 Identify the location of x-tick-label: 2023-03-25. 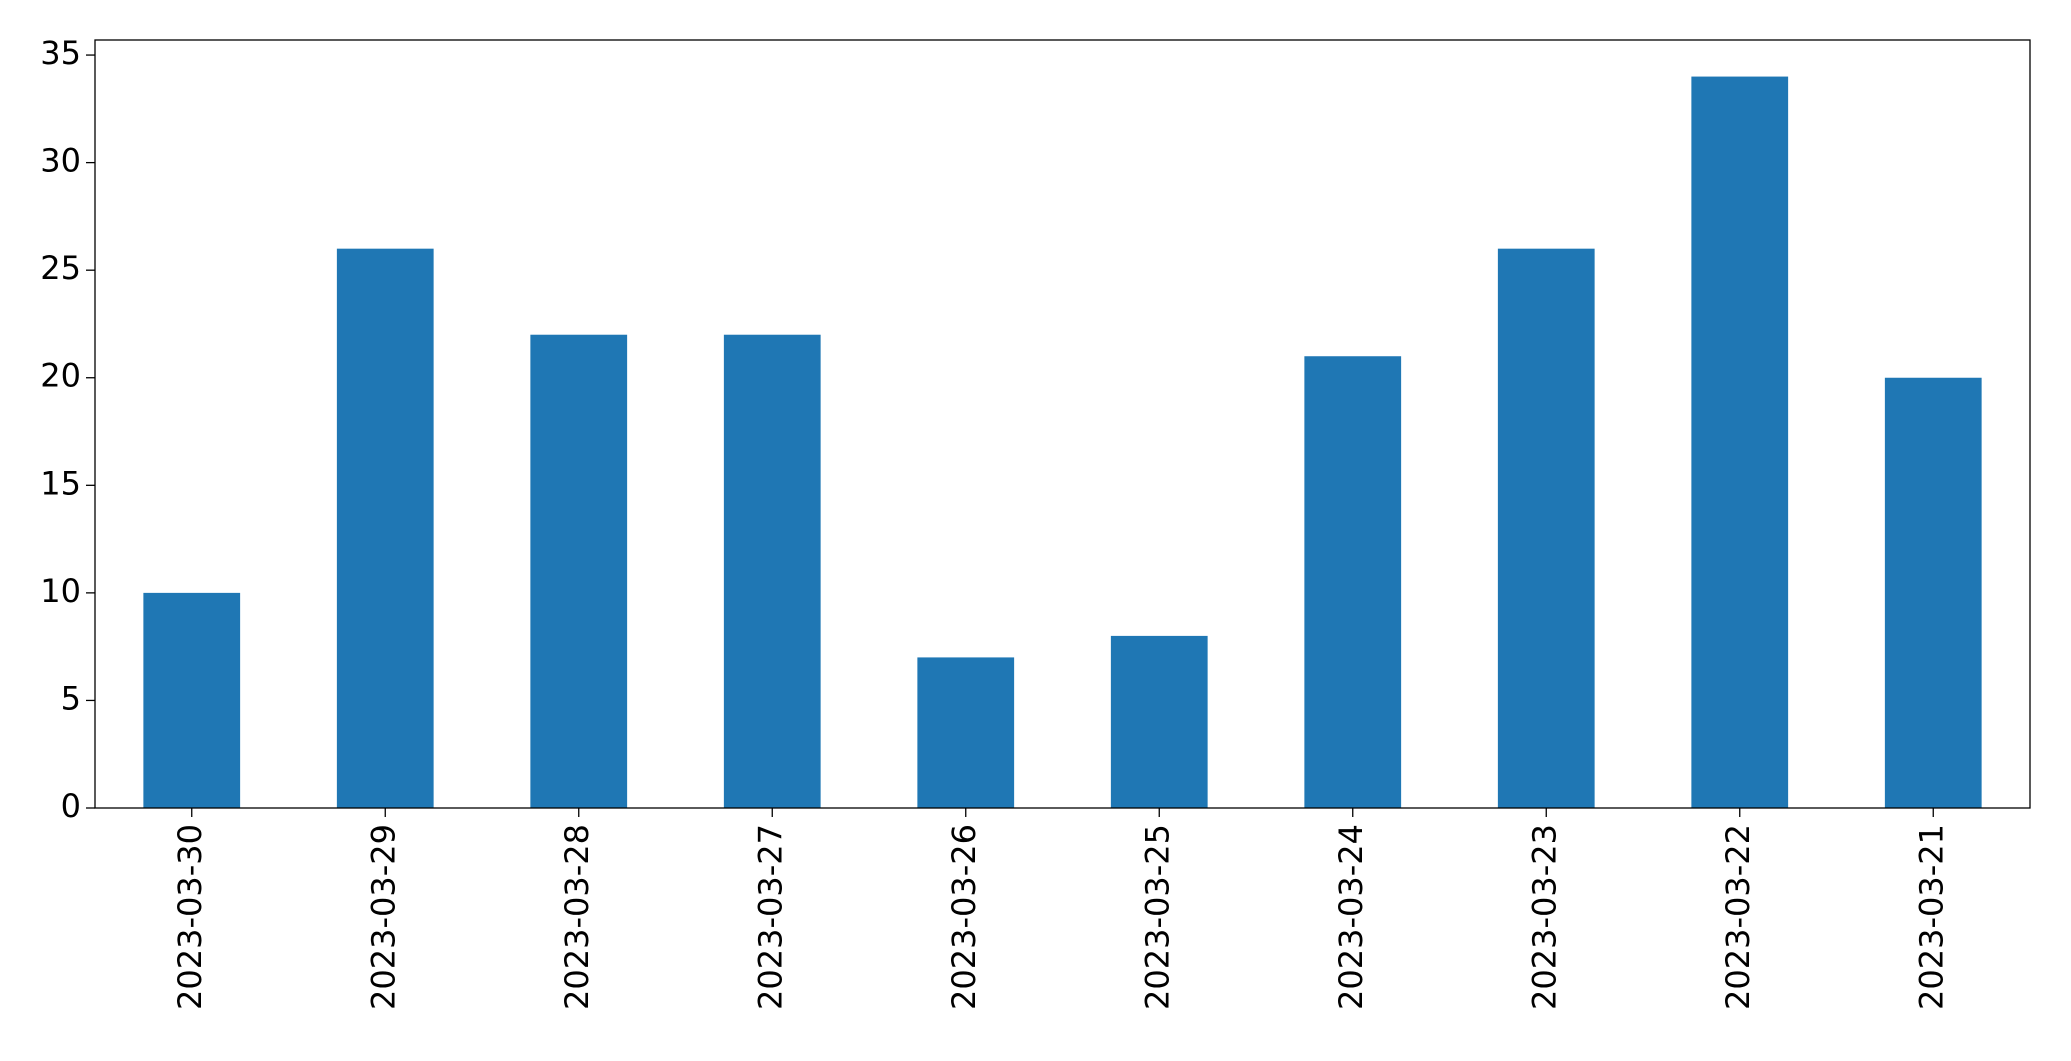
(1157, 917).